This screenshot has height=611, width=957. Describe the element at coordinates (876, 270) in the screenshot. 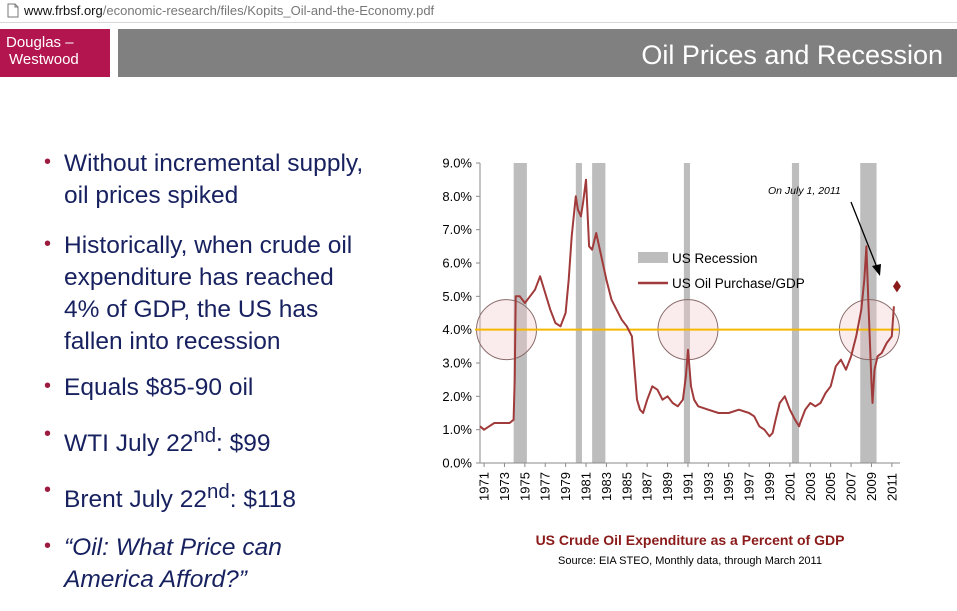

I see `annotation-arrow-head` at that location.